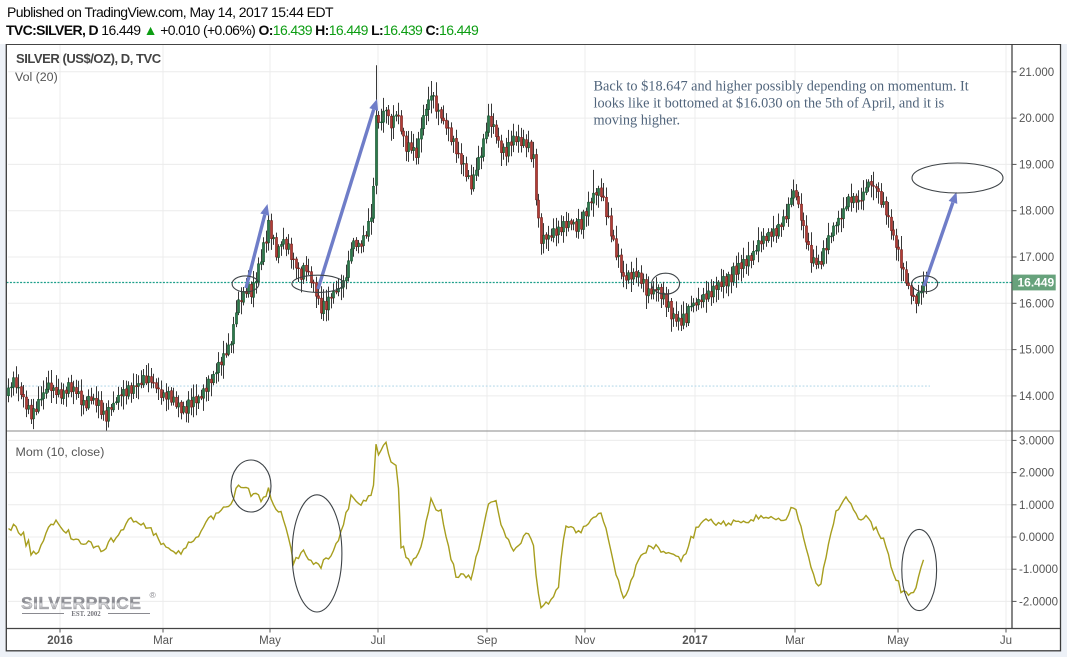  Describe the element at coordinates (1038, 570) in the screenshot. I see `svg-text: -1.0000` at that location.